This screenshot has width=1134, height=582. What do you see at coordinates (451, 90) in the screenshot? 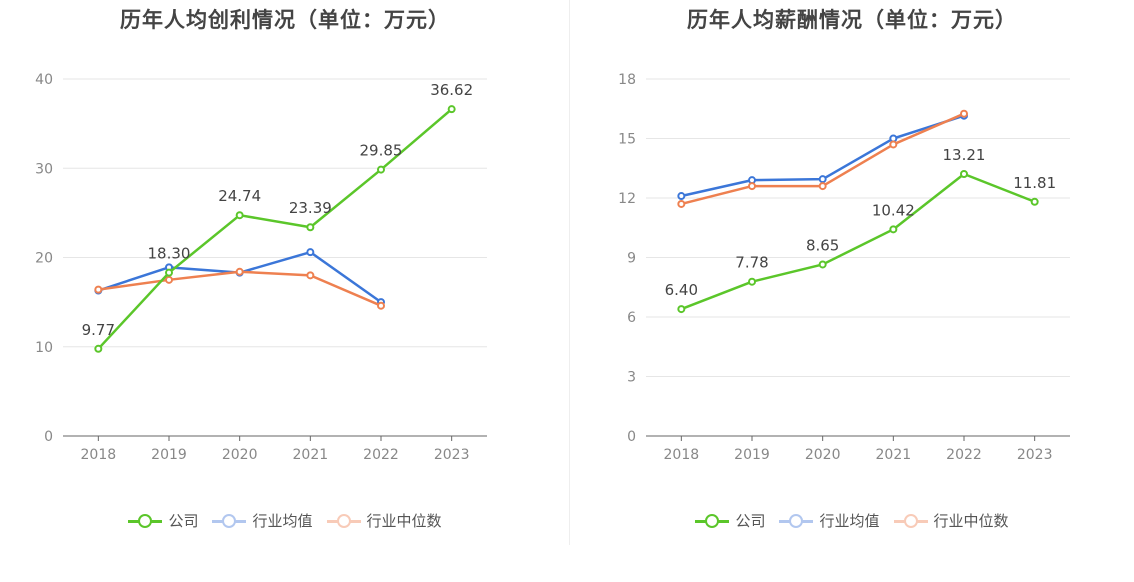
I see `data-label: 36.62` at bounding box center [451, 90].